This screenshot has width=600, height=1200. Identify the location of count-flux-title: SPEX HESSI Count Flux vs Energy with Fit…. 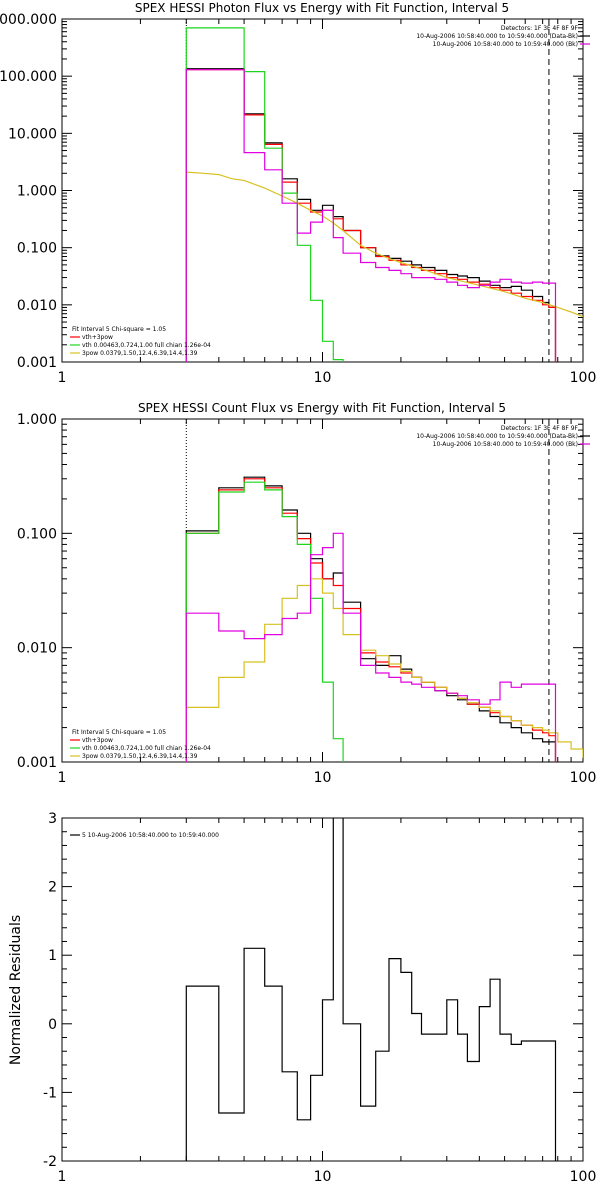
(322, 408).